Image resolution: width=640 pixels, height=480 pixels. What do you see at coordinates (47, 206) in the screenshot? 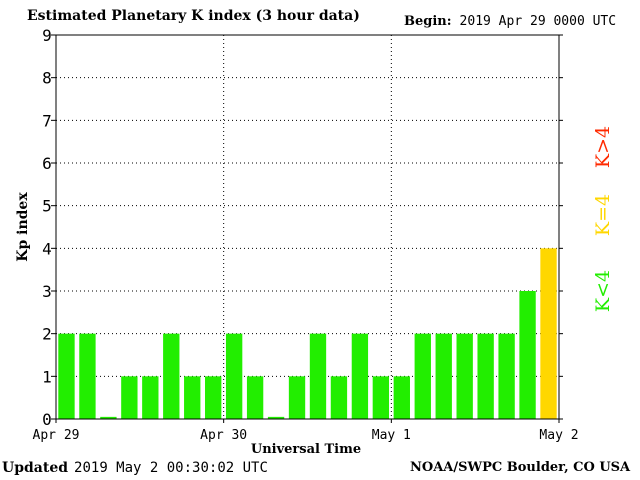
I see `y-tick-label: 5` at bounding box center [47, 206].